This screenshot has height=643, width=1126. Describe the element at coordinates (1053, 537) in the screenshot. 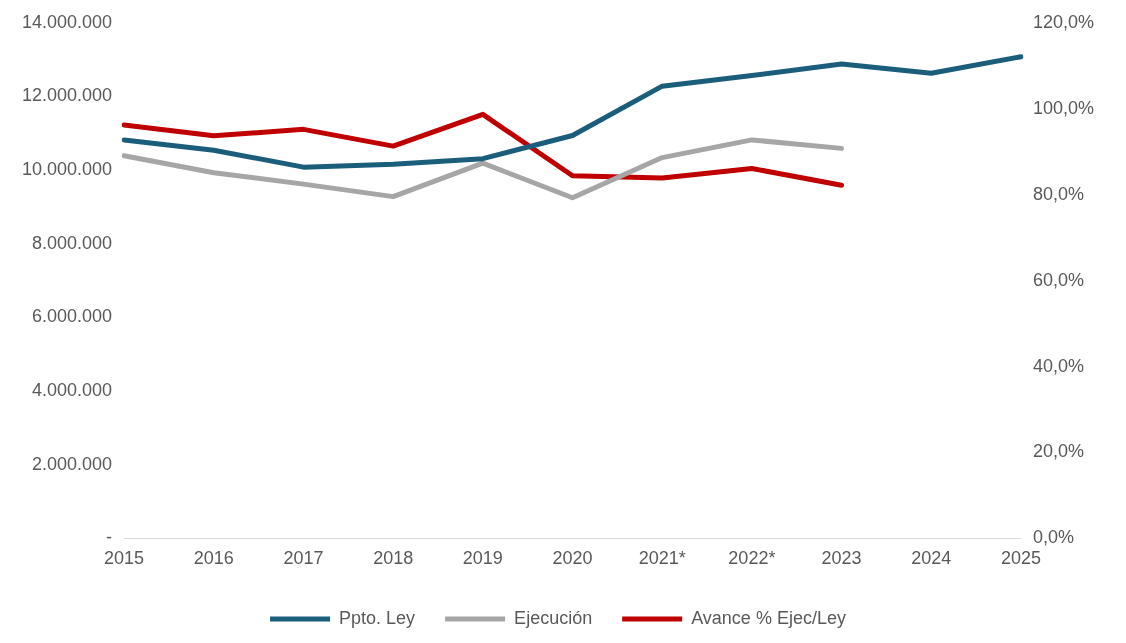

I see `y2-tick-label: 0,0%` at that location.